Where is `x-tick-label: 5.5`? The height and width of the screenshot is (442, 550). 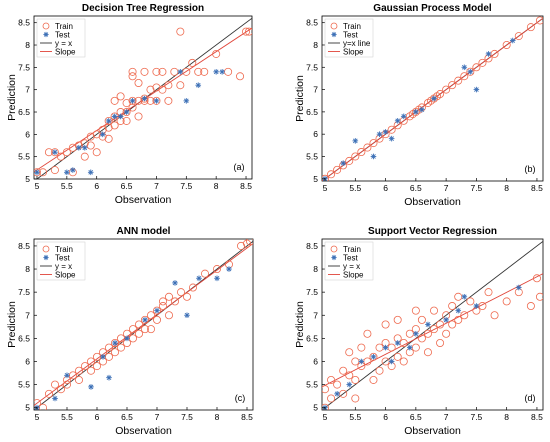 x-tick-label: 5.5 is located at coordinates (67, 417).